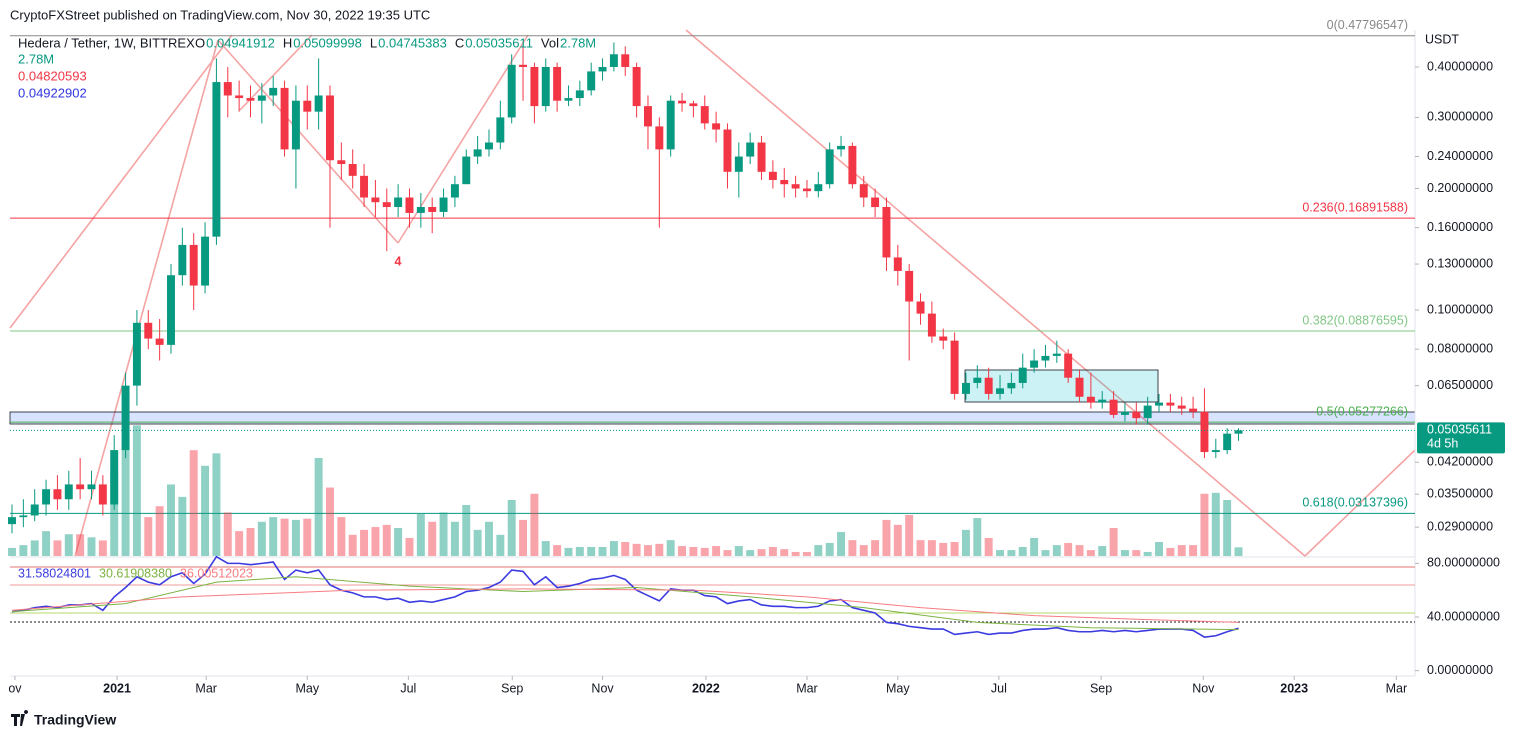 Image resolution: width=1536 pixels, height=738 pixels. What do you see at coordinates (1294, 688) in the screenshot?
I see `x-tick-label: 2023` at bounding box center [1294, 688].